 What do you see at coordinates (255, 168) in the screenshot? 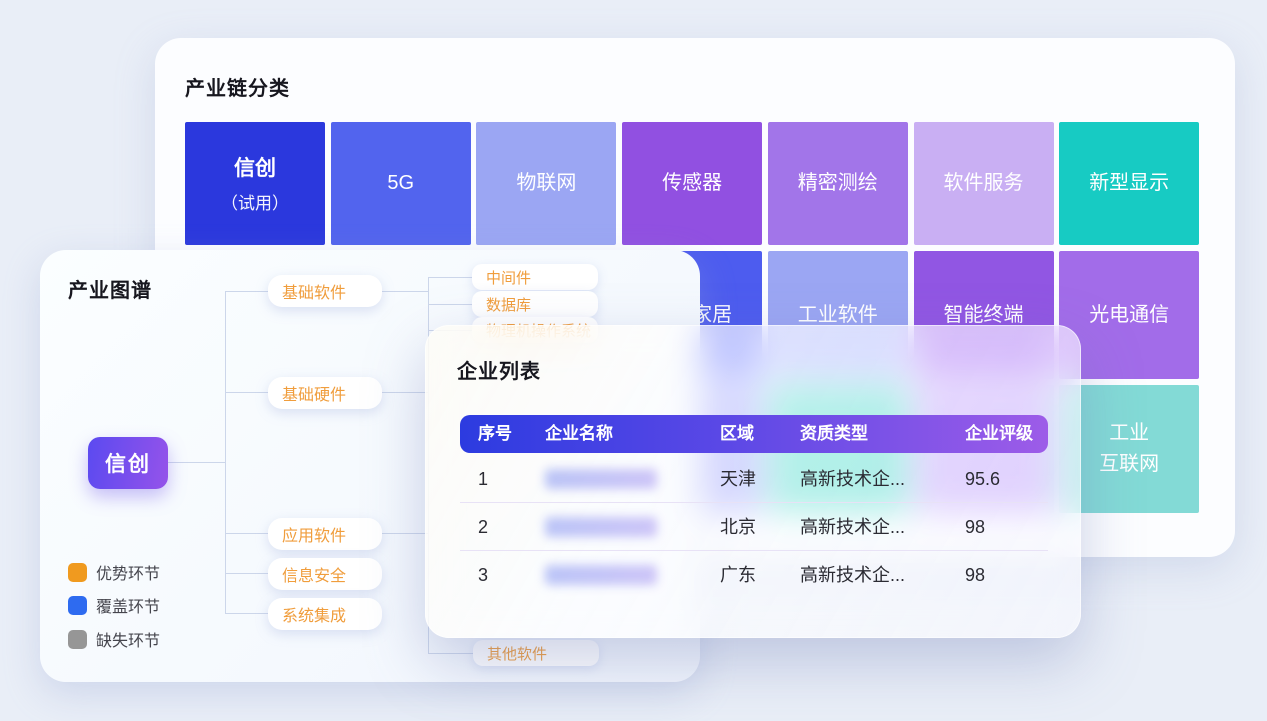
I see `tile-label: 信创` at bounding box center [255, 168].